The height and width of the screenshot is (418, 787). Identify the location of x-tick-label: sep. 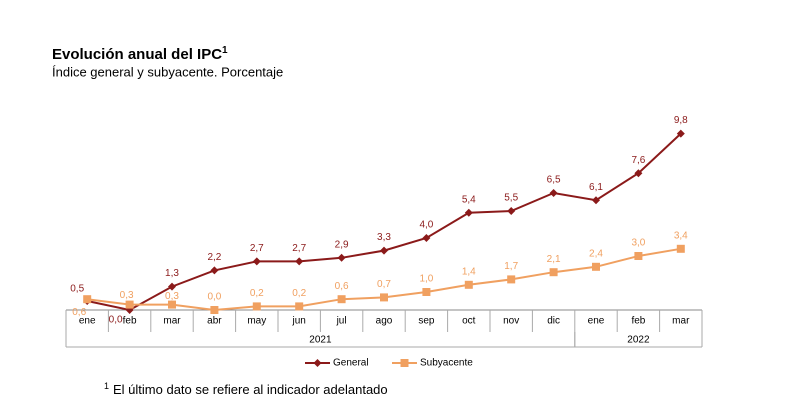
(426, 321).